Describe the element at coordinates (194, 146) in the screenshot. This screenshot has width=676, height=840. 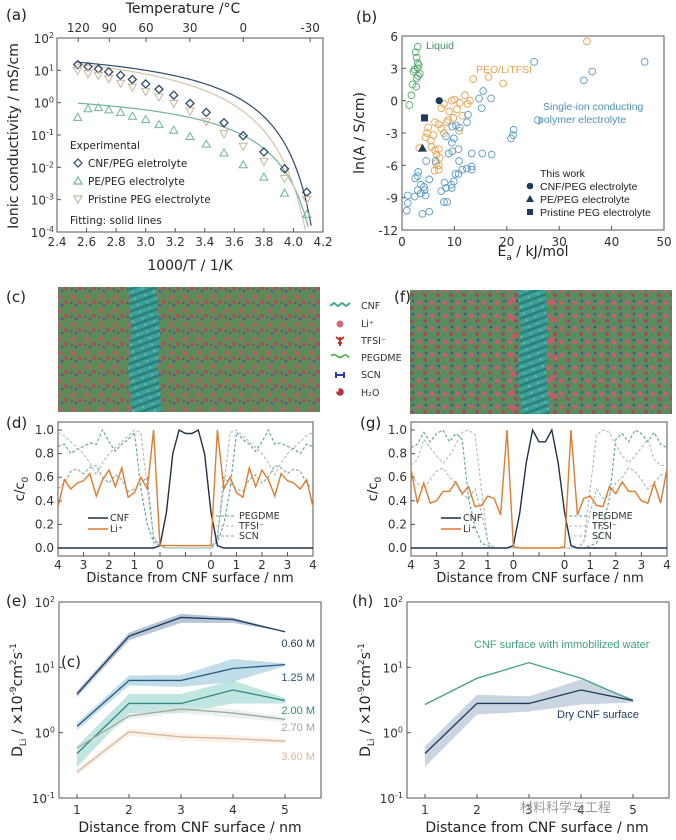
I see `fit-lines-a` at that location.